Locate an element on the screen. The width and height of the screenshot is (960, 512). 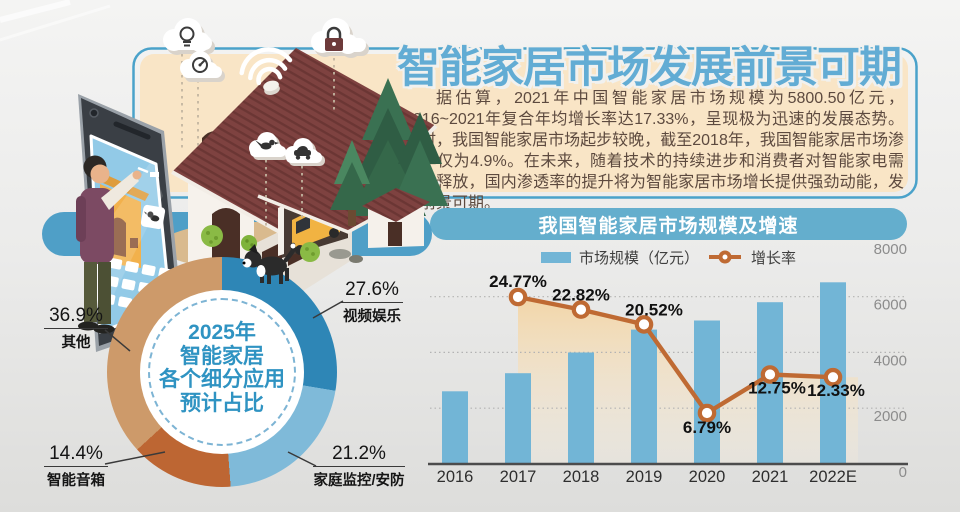
screen-reflection is located at coordinates (129, 235).